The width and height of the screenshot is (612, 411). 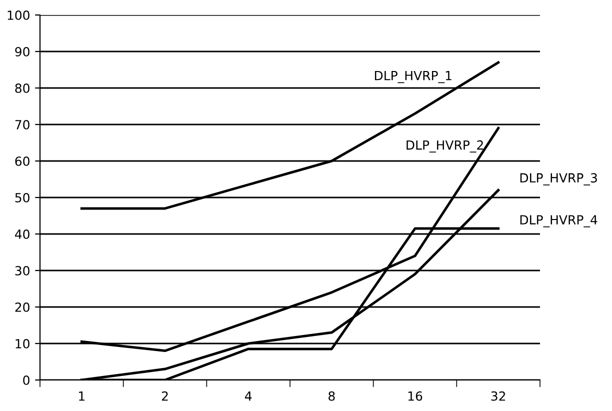 I want to click on x-tick-label: 16, so click(x=415, y=396).